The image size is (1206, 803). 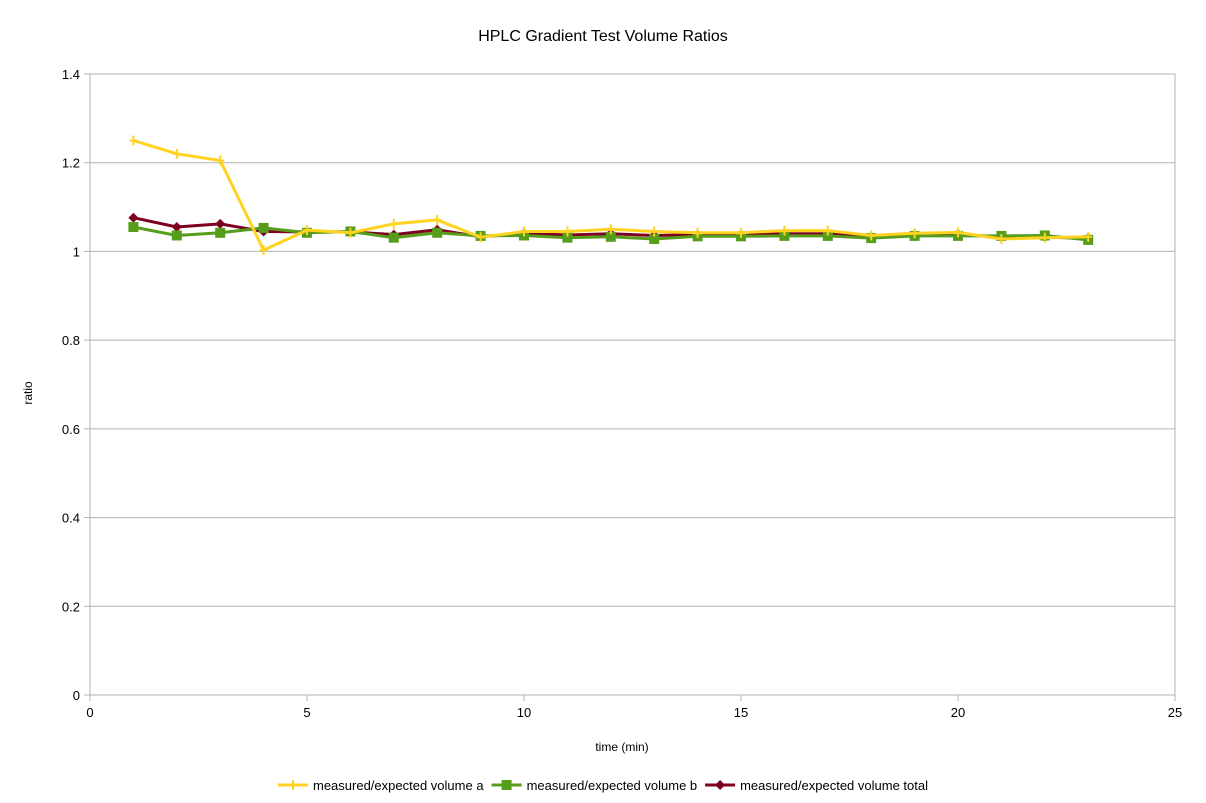 What do you see at coordinates (621, 747) in the screenshot?
I see `x-axis-label: time (min)` at bounding box center [621, 747].